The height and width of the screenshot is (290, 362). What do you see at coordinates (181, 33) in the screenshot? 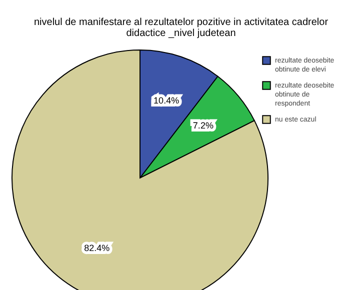
I see `text: didactice _nivel judetean` at bounding box center [181, 33].